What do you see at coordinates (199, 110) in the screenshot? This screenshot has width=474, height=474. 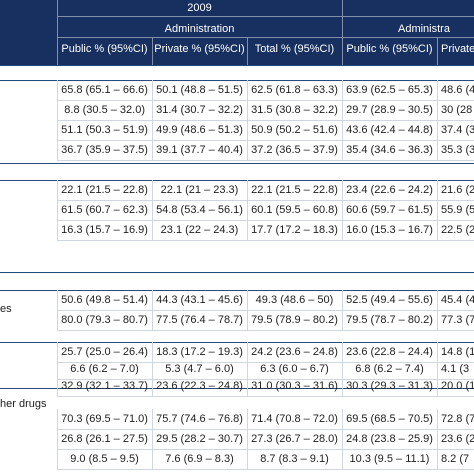 I see `table-cell: 31.4 (30.7 – 32.2)` at bounding box center [199, 110].